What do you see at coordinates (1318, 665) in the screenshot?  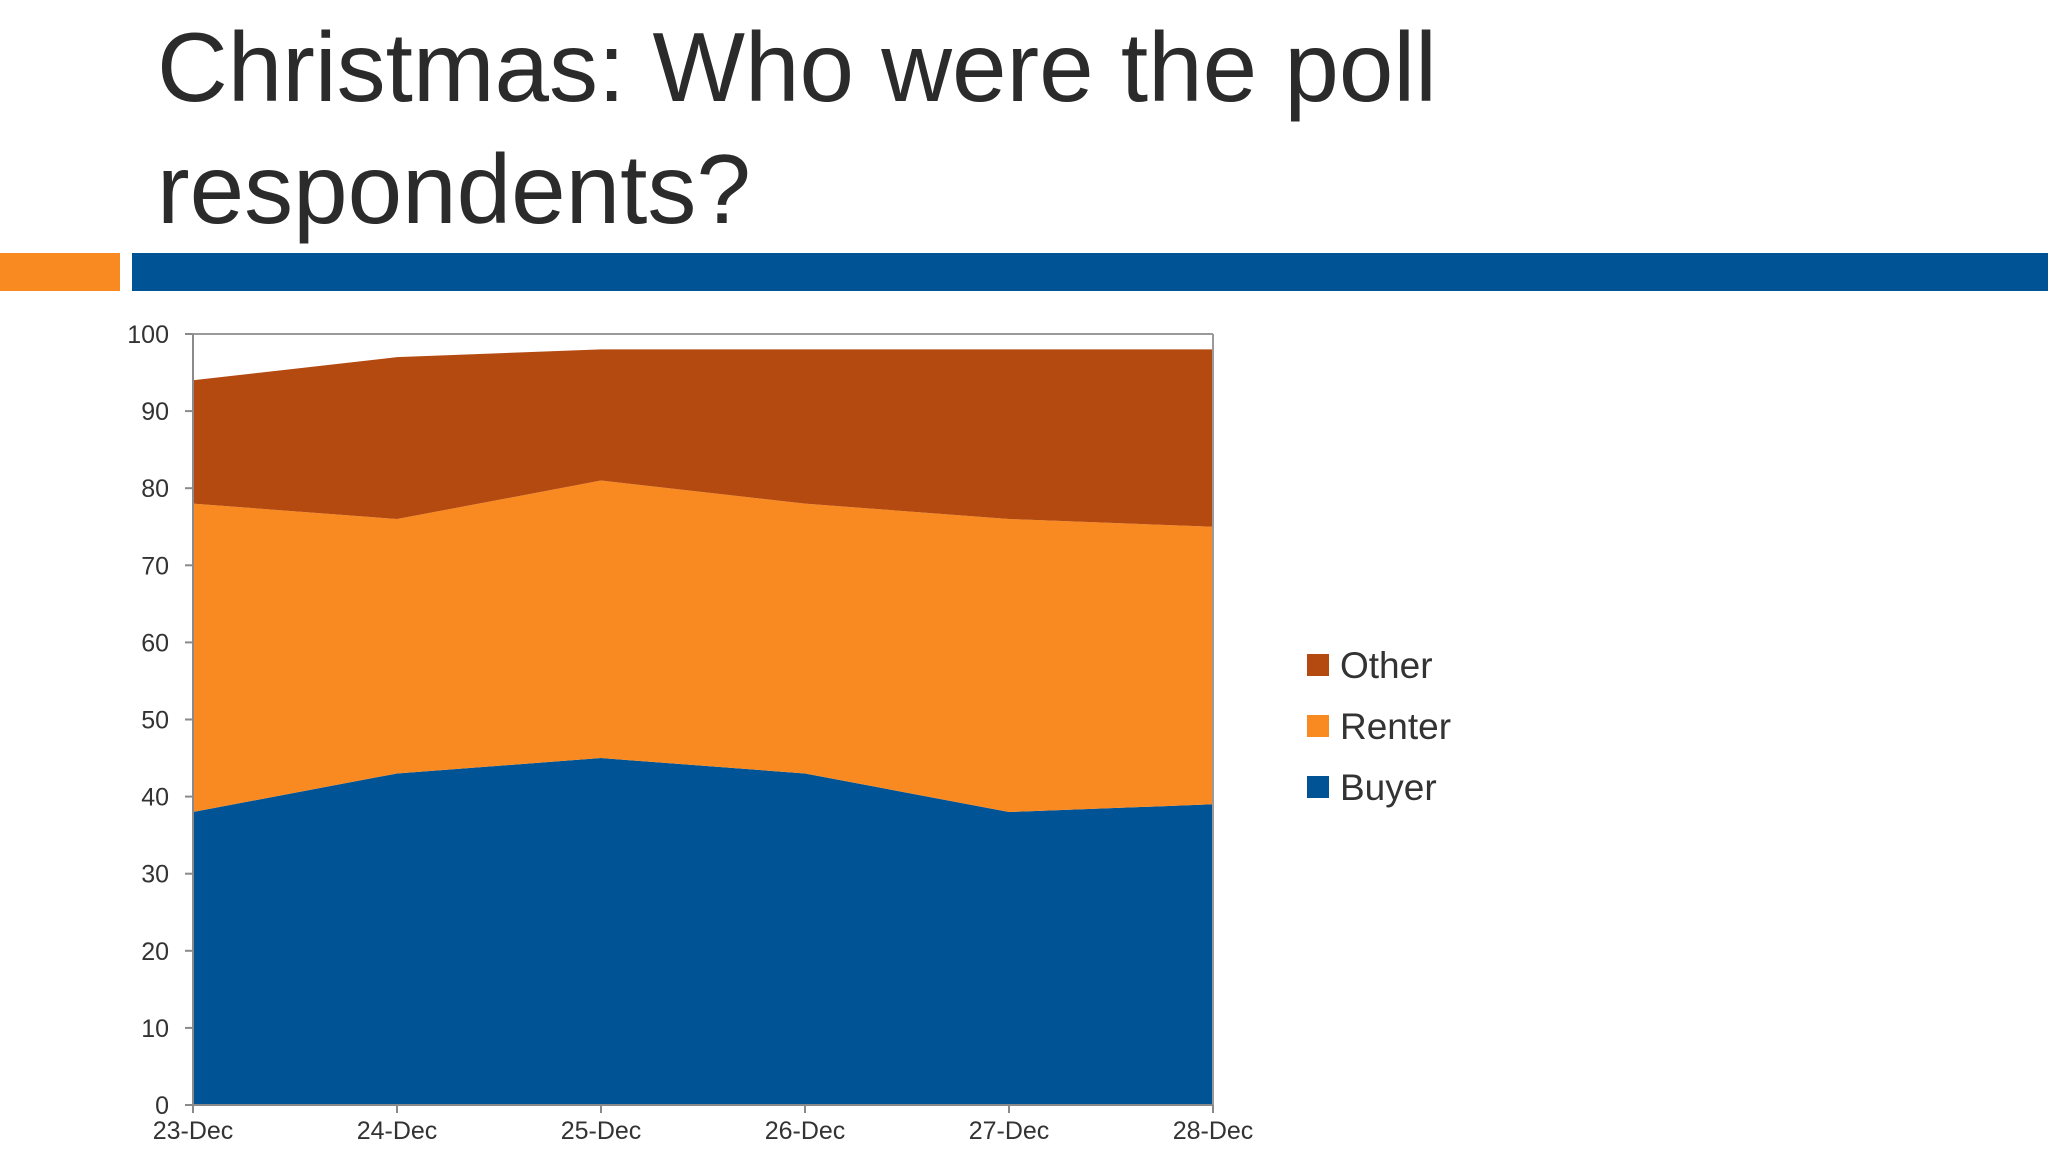 I see `legend-swatch-other` at bounding box center [1318, 665].